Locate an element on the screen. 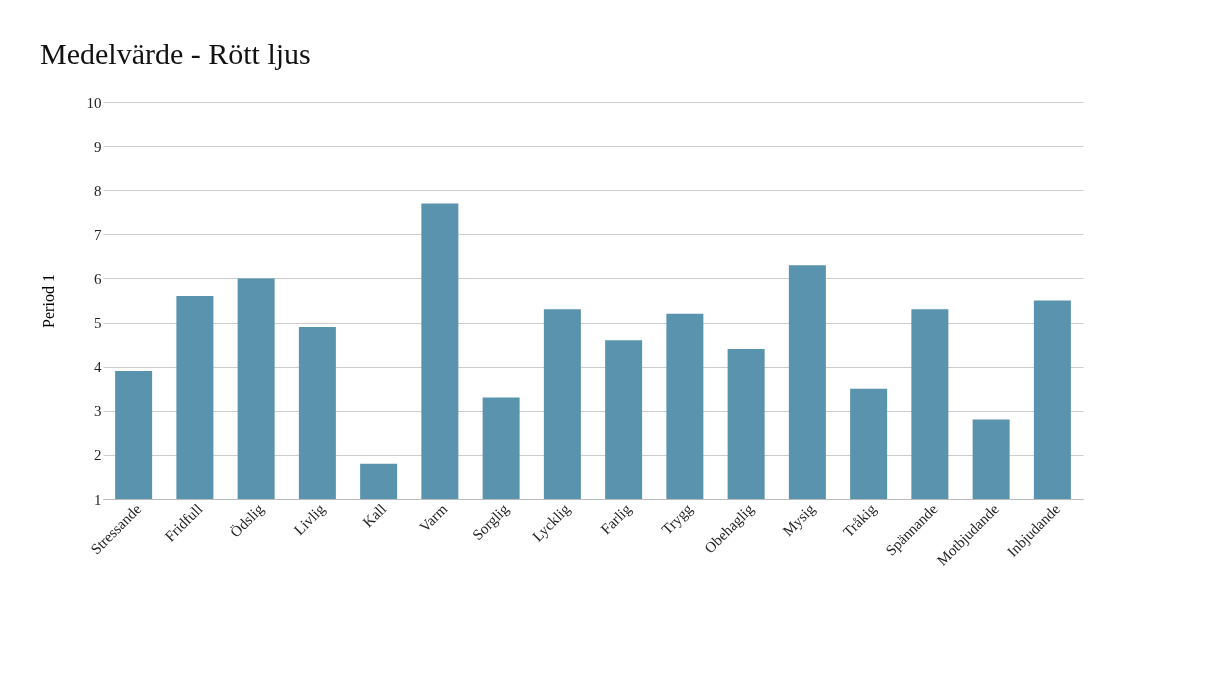 The width and height of the screenshot is (1214, 675). y-tick-label: 8 is located at coordinates (98, 190).